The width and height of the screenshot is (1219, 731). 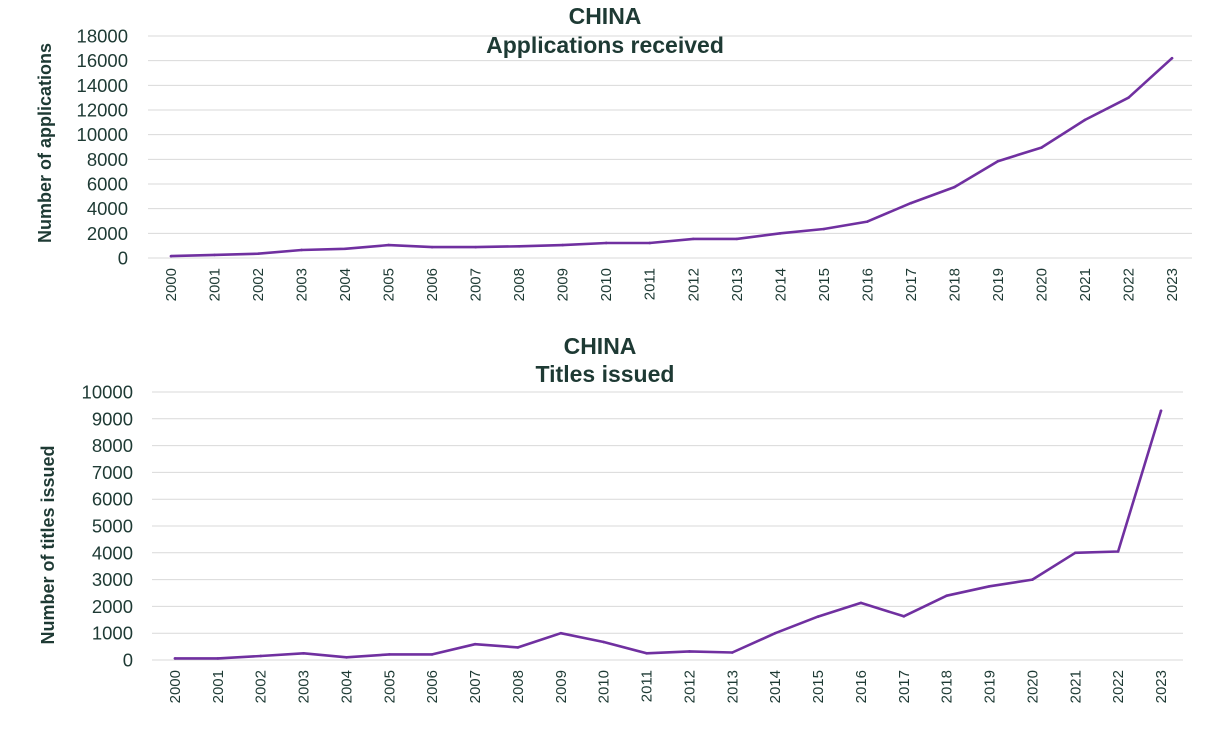 I want to click on y-tick-label: 12000, so click(x=102, y=110).